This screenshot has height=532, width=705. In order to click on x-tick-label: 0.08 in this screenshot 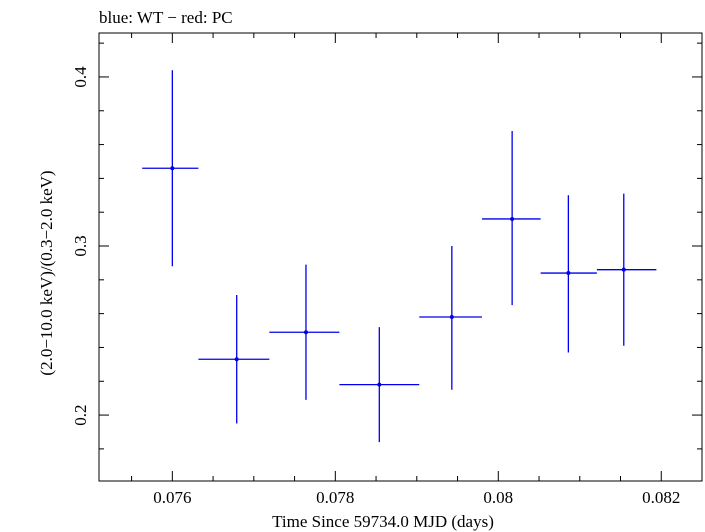, I will do `click(498, 497)`.